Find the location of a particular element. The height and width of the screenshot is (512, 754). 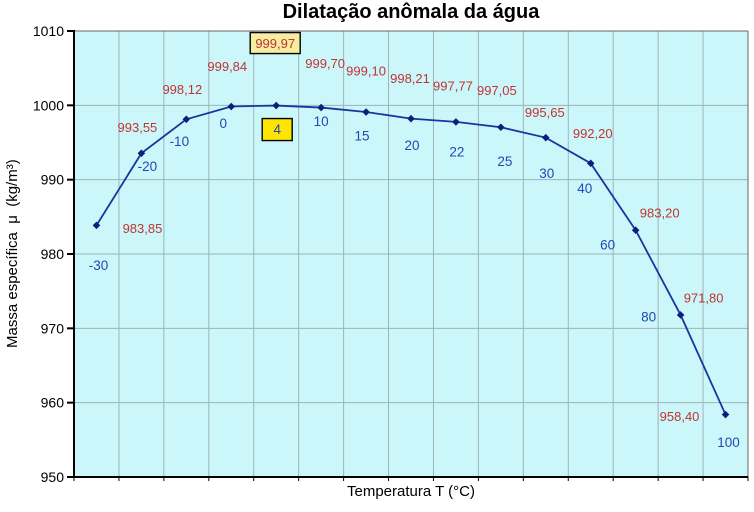

temp-label: 20 is located at coordinates (411, 145).